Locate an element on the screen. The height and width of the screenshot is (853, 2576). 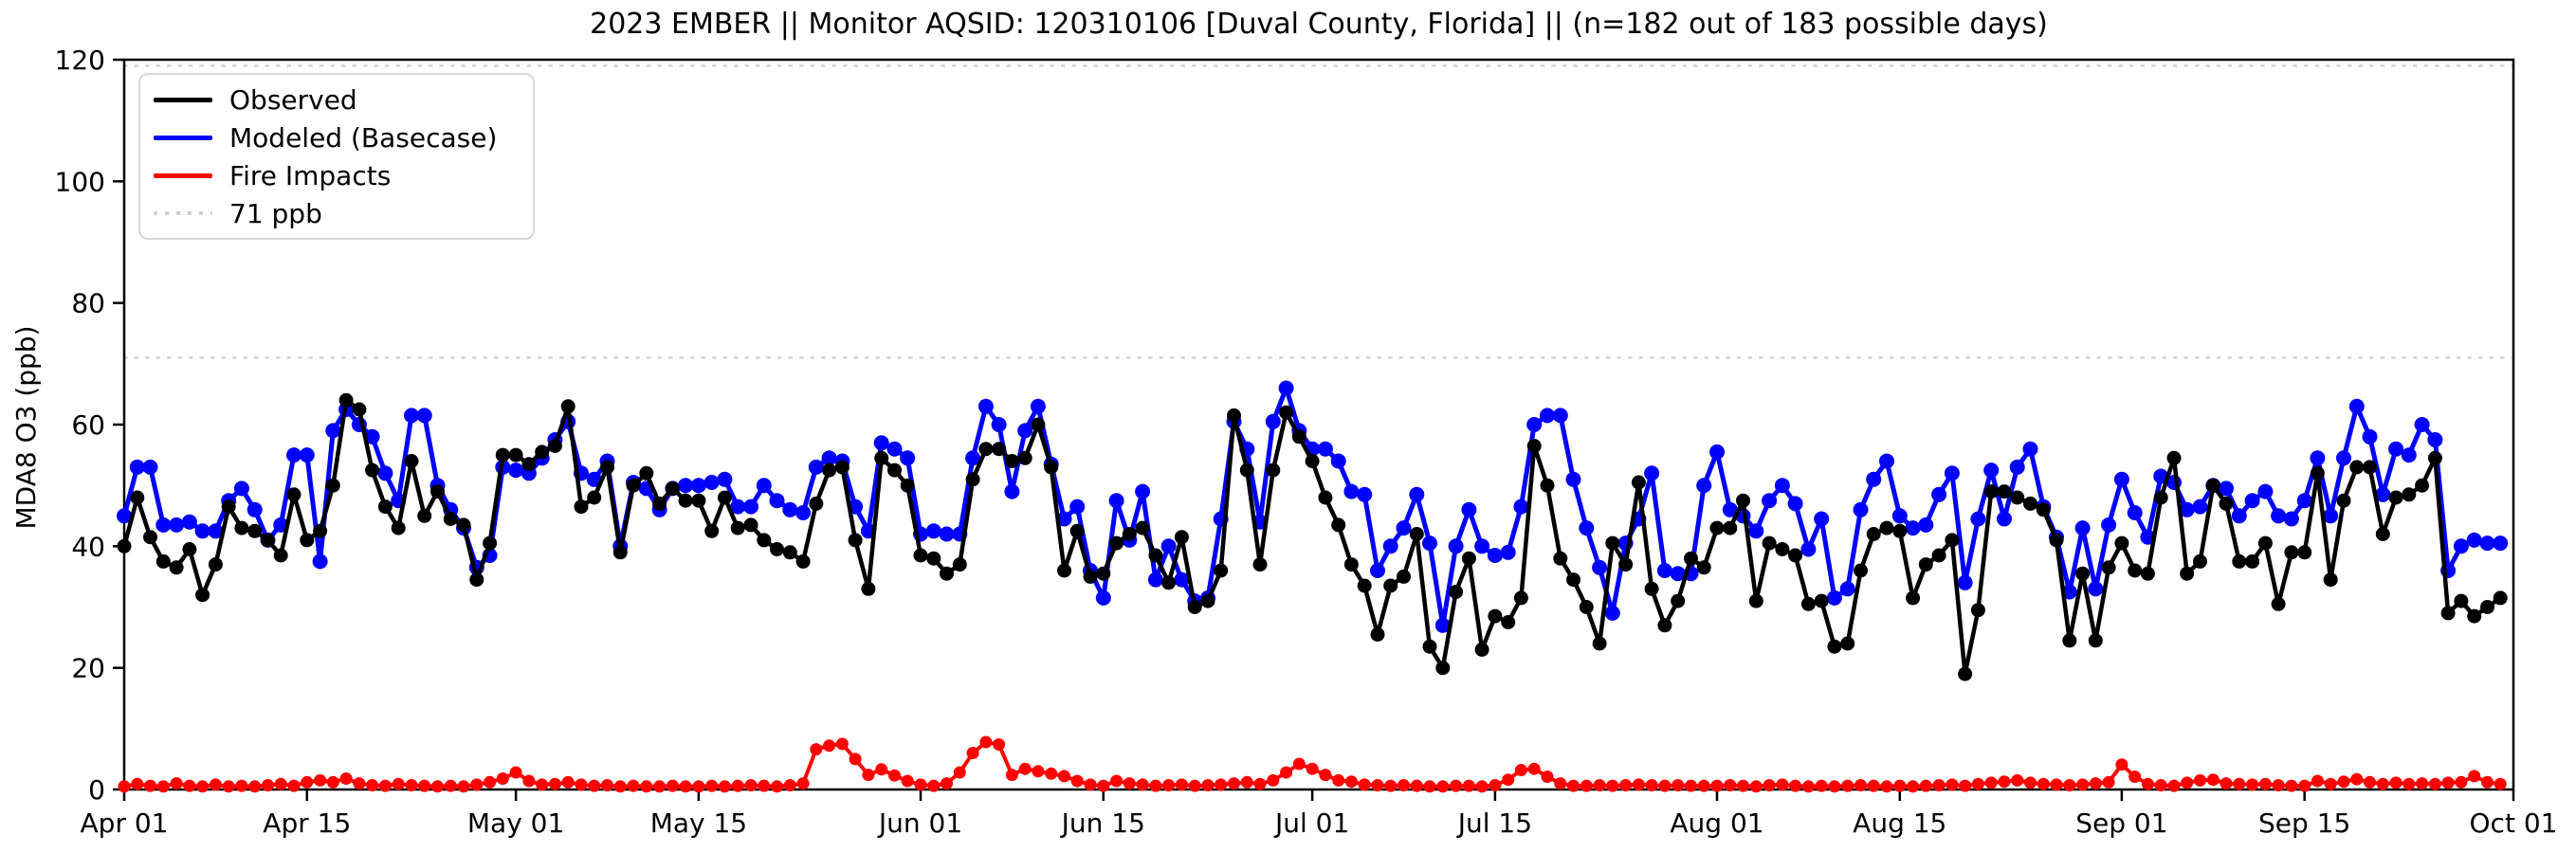
y-tick-label: 20 is located at coordinates (88, 668).